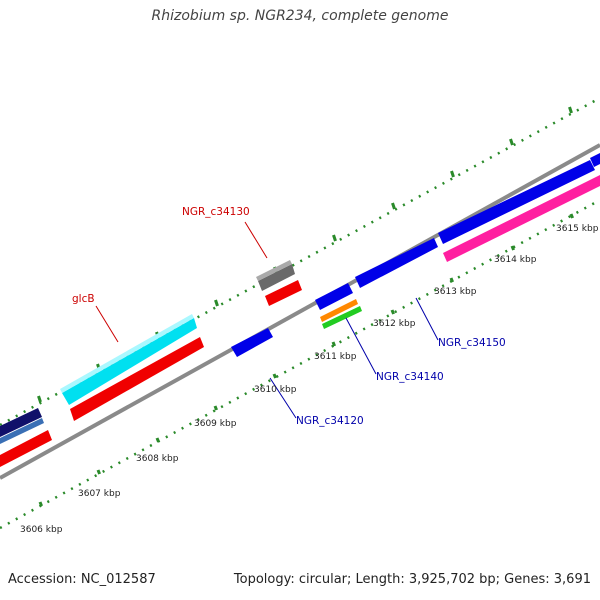  What do you see at coordinates (394, 324) in the screenshot?
I see `tick-label: 3612 kbp` at bounding box center [394, 324].